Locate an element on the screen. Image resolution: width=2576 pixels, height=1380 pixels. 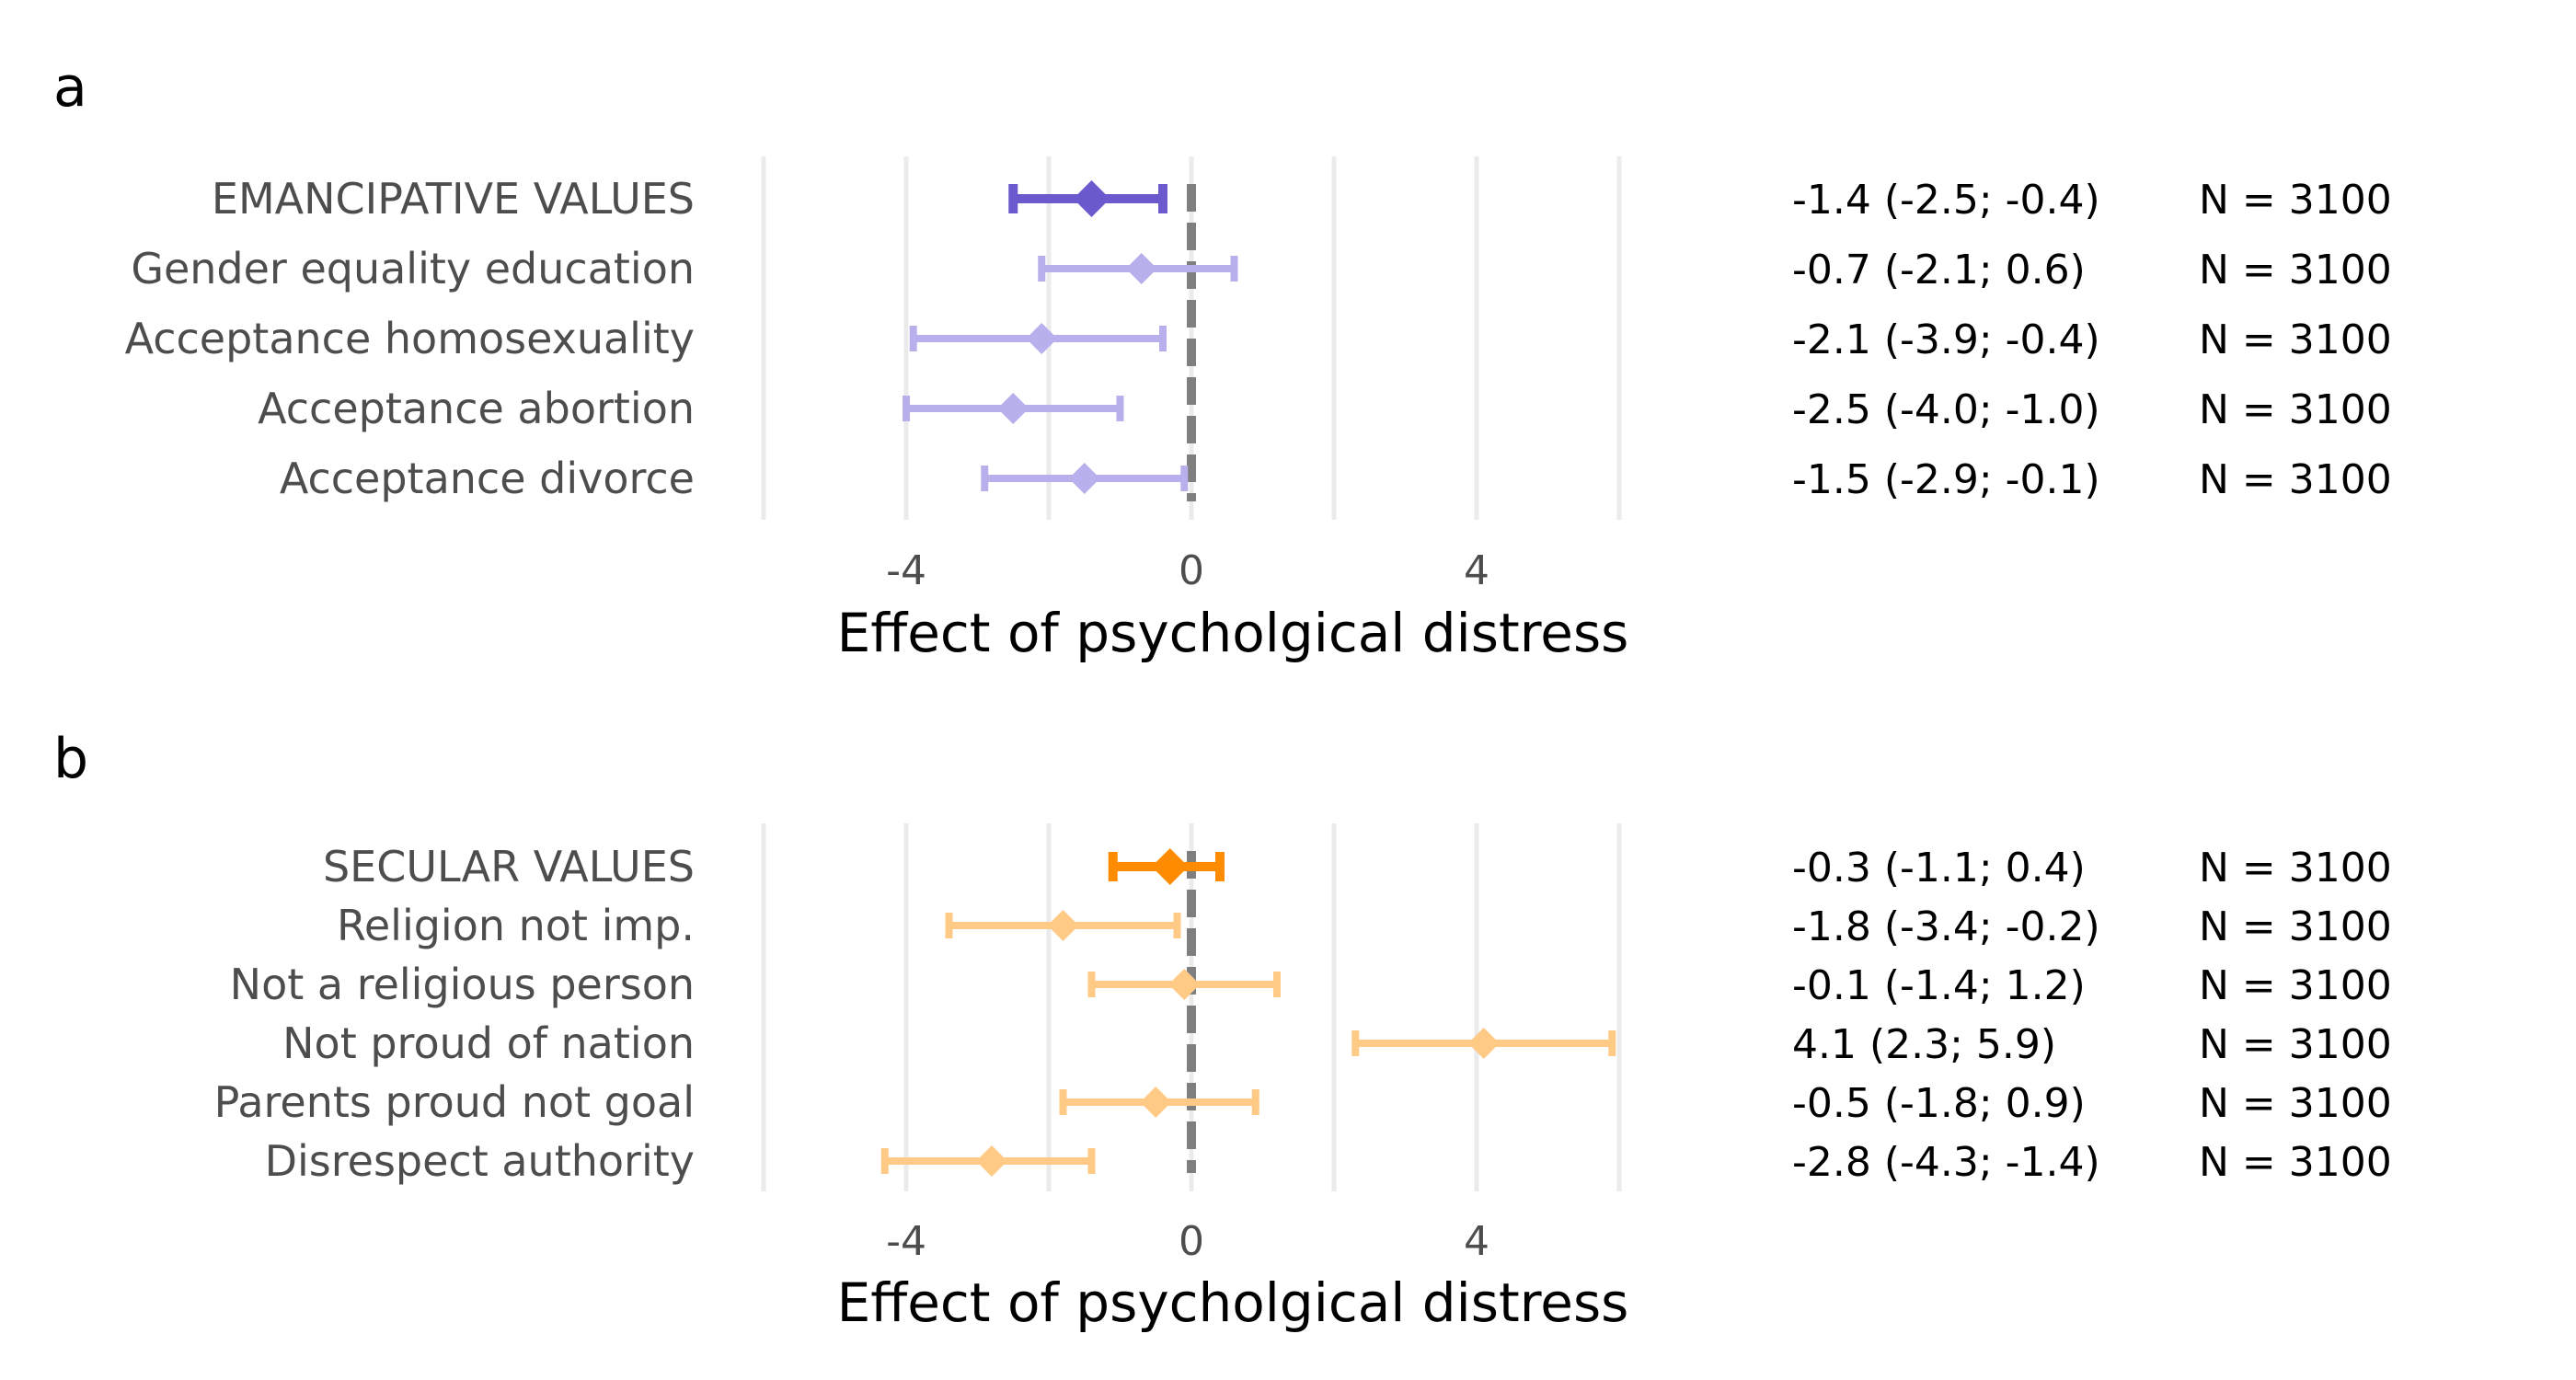
estimate-ci-text: -0.7 (-2.1; 0.6) is located at coordinates (1939, 270).